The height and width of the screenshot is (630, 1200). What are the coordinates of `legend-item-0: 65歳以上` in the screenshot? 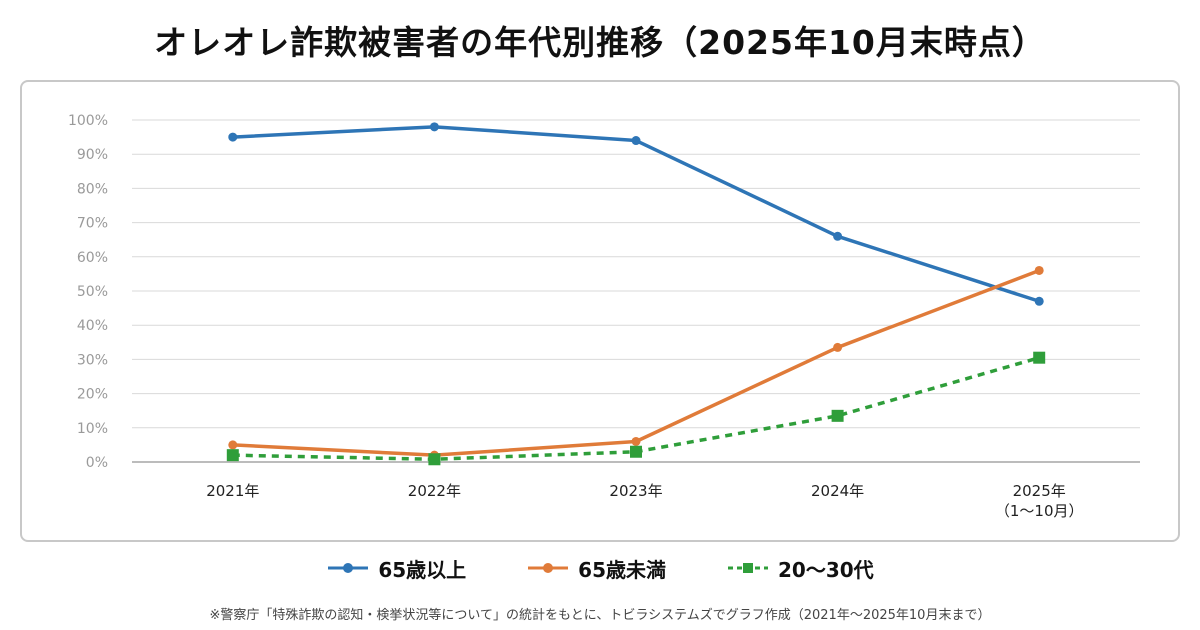 It's located at (396, 568).